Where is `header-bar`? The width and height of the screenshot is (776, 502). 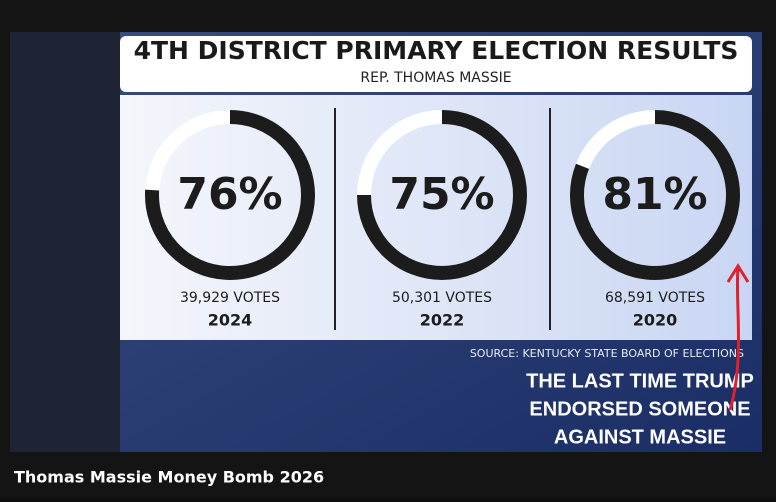
header-bar is located at coordinates (436, 64).